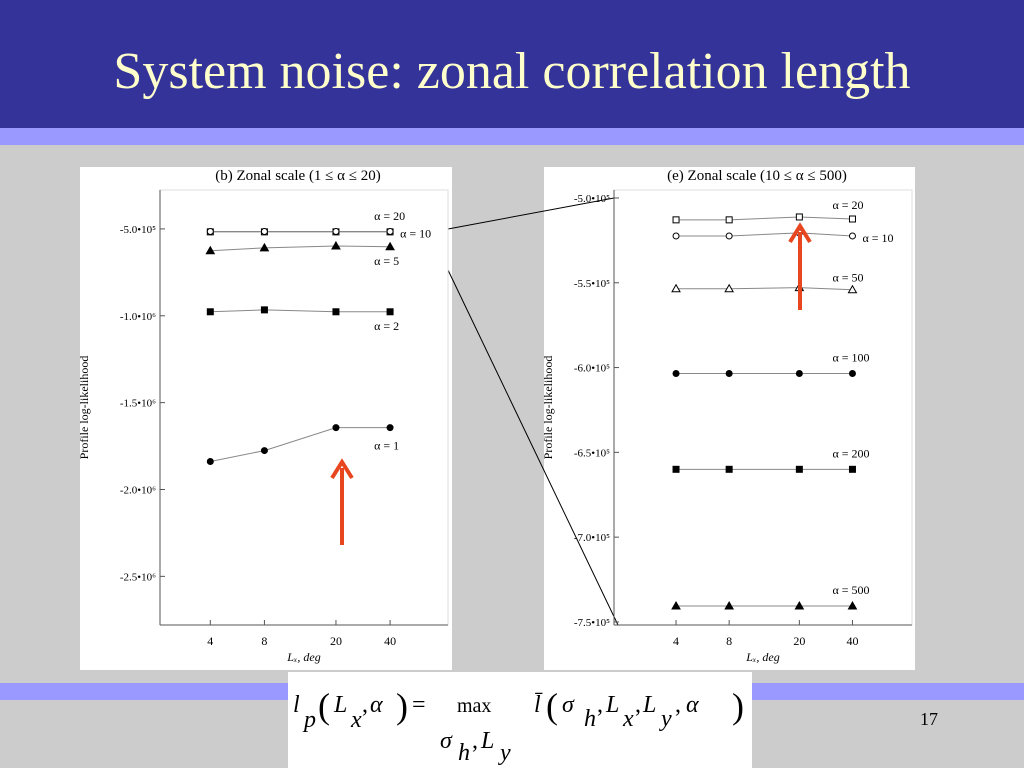 Image resolution: width=1024 pixels, height=768 pixels. What do you see at coordinates (298, 176) in the screenshot?
I see `chart-title: (b) Zonal scale (1 ≤ α ≤ 20)` at bounding box center [298, 176].